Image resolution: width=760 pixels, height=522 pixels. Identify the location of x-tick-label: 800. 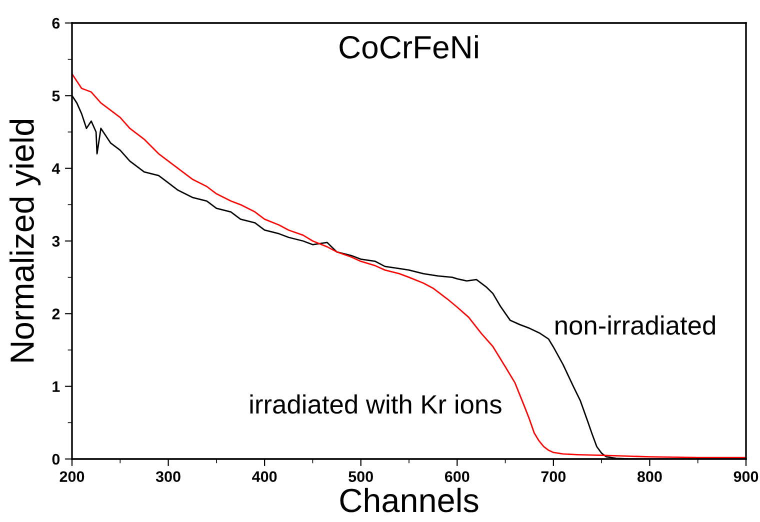
(649, 476).